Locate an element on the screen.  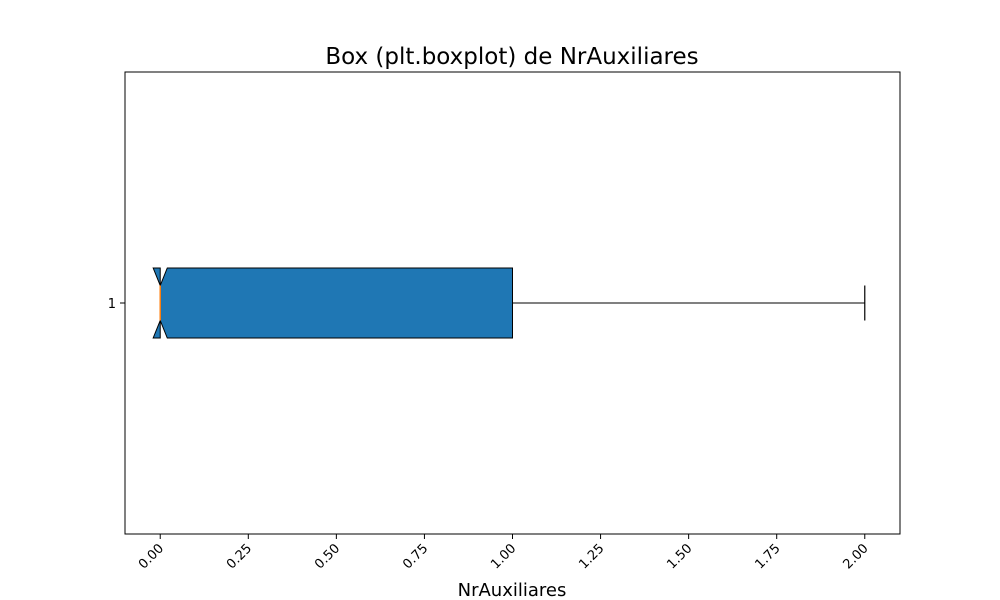
x-axis-label: NrAuxiliares is located at coordinates (512, 590).